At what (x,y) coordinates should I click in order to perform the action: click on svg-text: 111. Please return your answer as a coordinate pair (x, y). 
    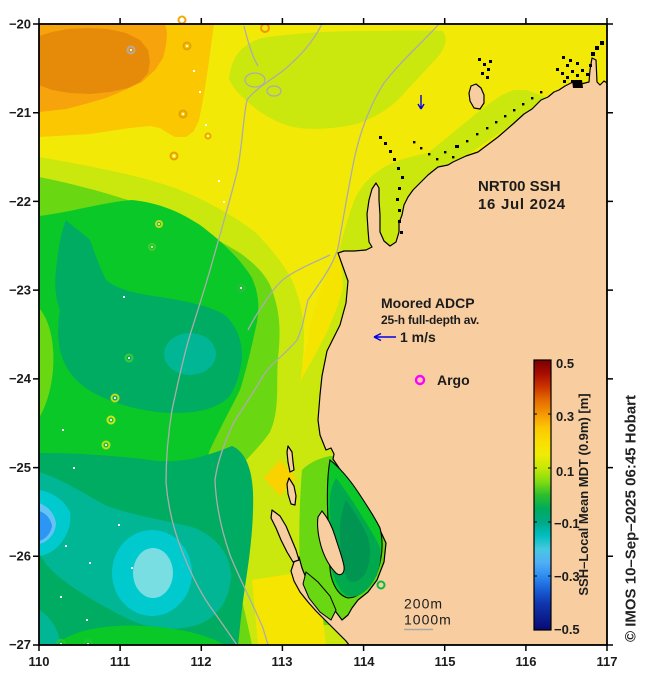
    Looking at the image, I should click on (120, 661).